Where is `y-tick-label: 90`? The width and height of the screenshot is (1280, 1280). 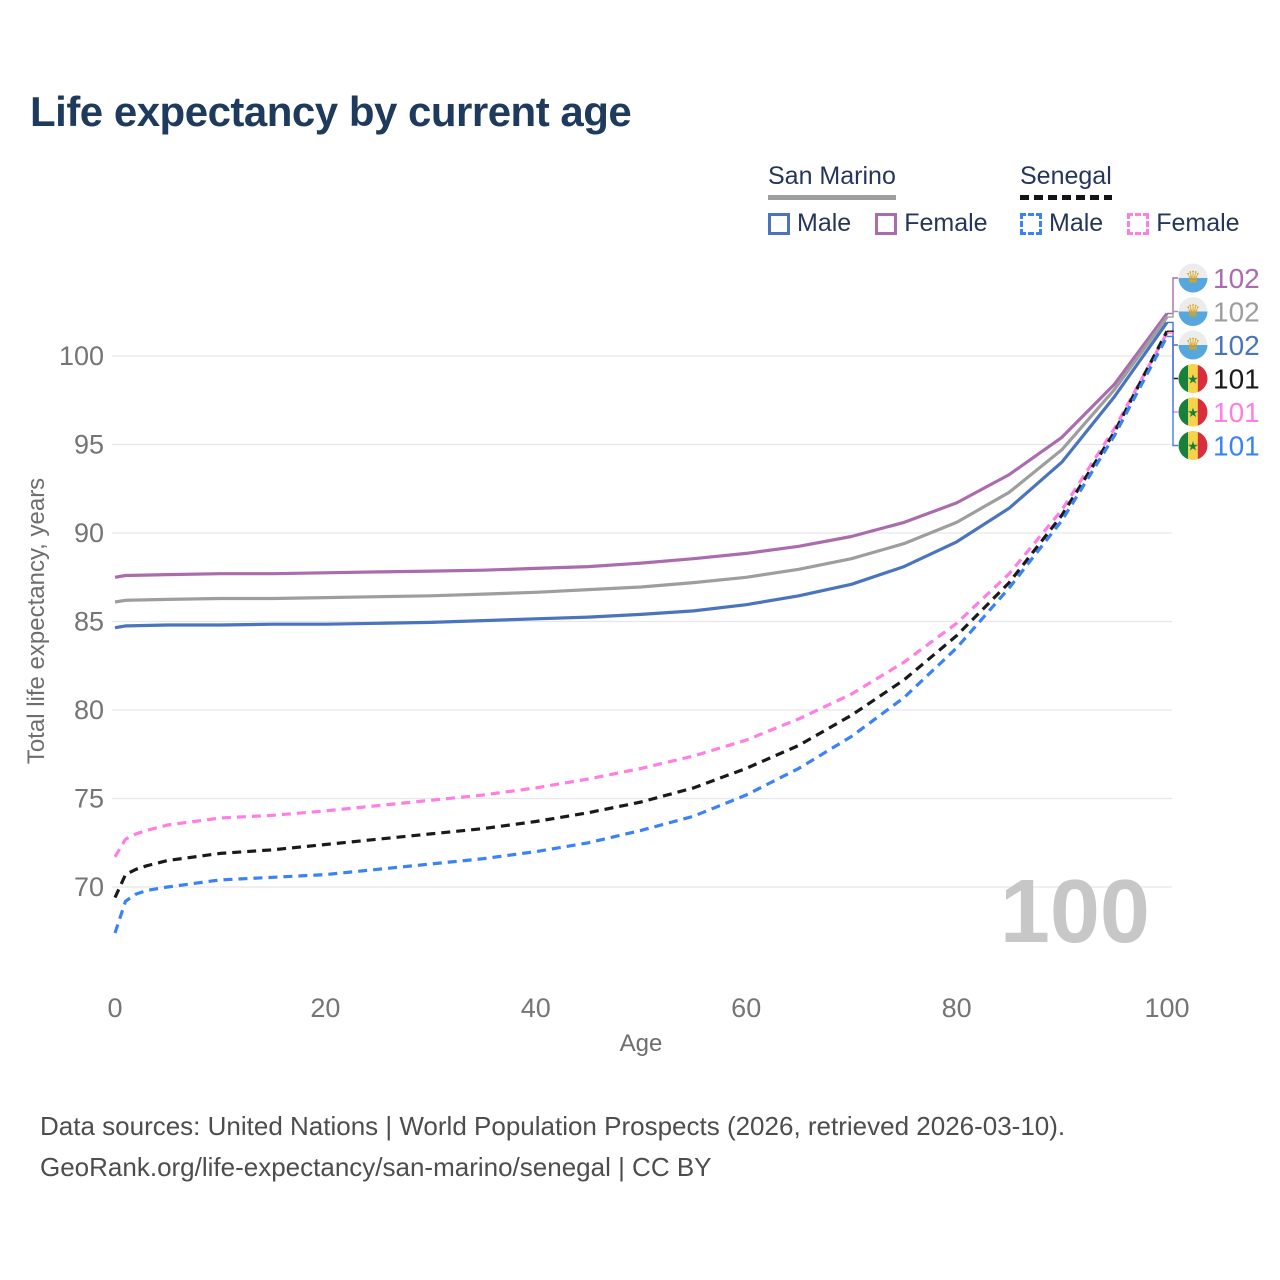
y-tick-label: 90 is located at coordinates (89, 533).